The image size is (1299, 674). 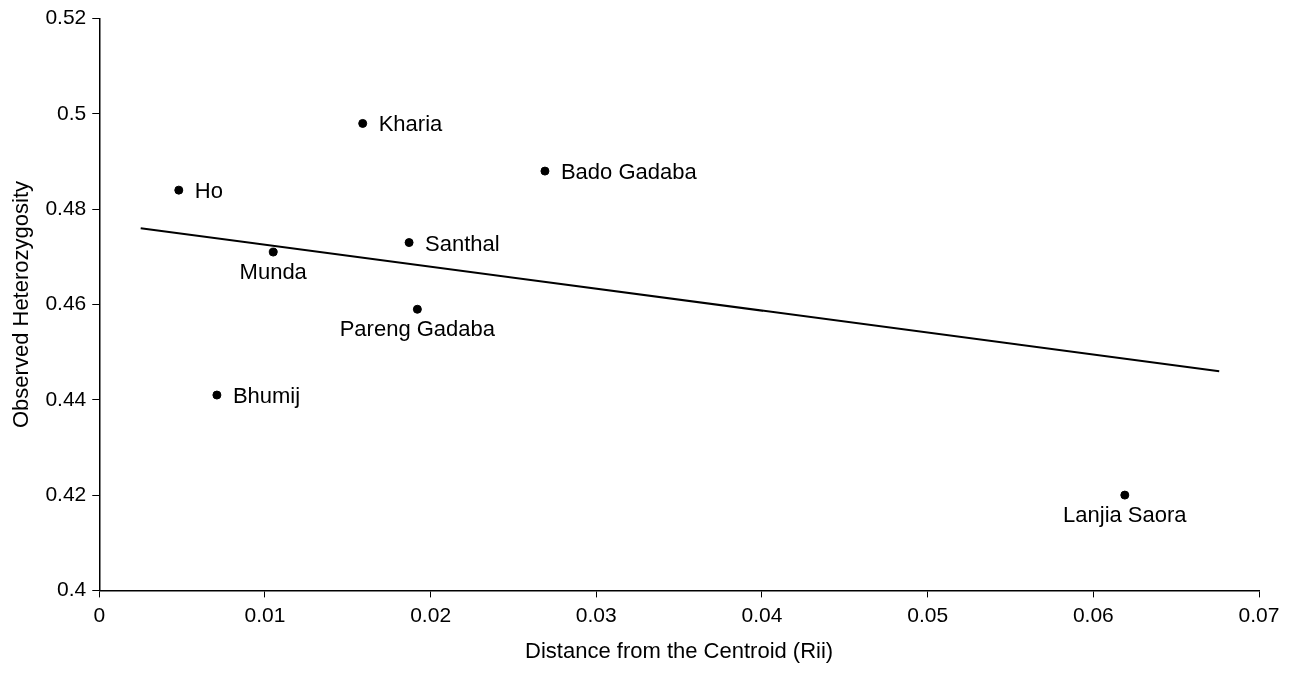 I want to click on annotation: Lanjia Saora, so click(x=1125, y=515).